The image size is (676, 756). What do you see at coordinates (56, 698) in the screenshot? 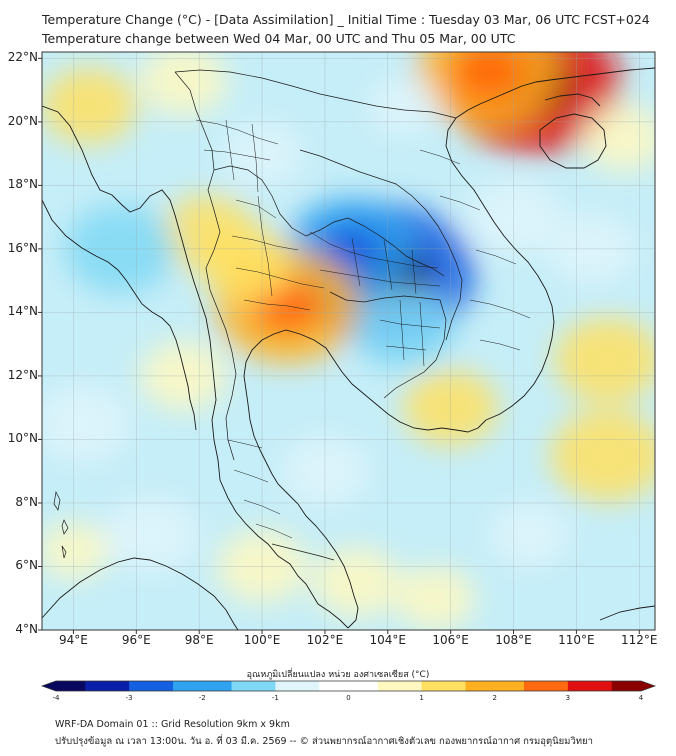
I see `colorbar-tick-label: -4` at bounding box center [56, 698].